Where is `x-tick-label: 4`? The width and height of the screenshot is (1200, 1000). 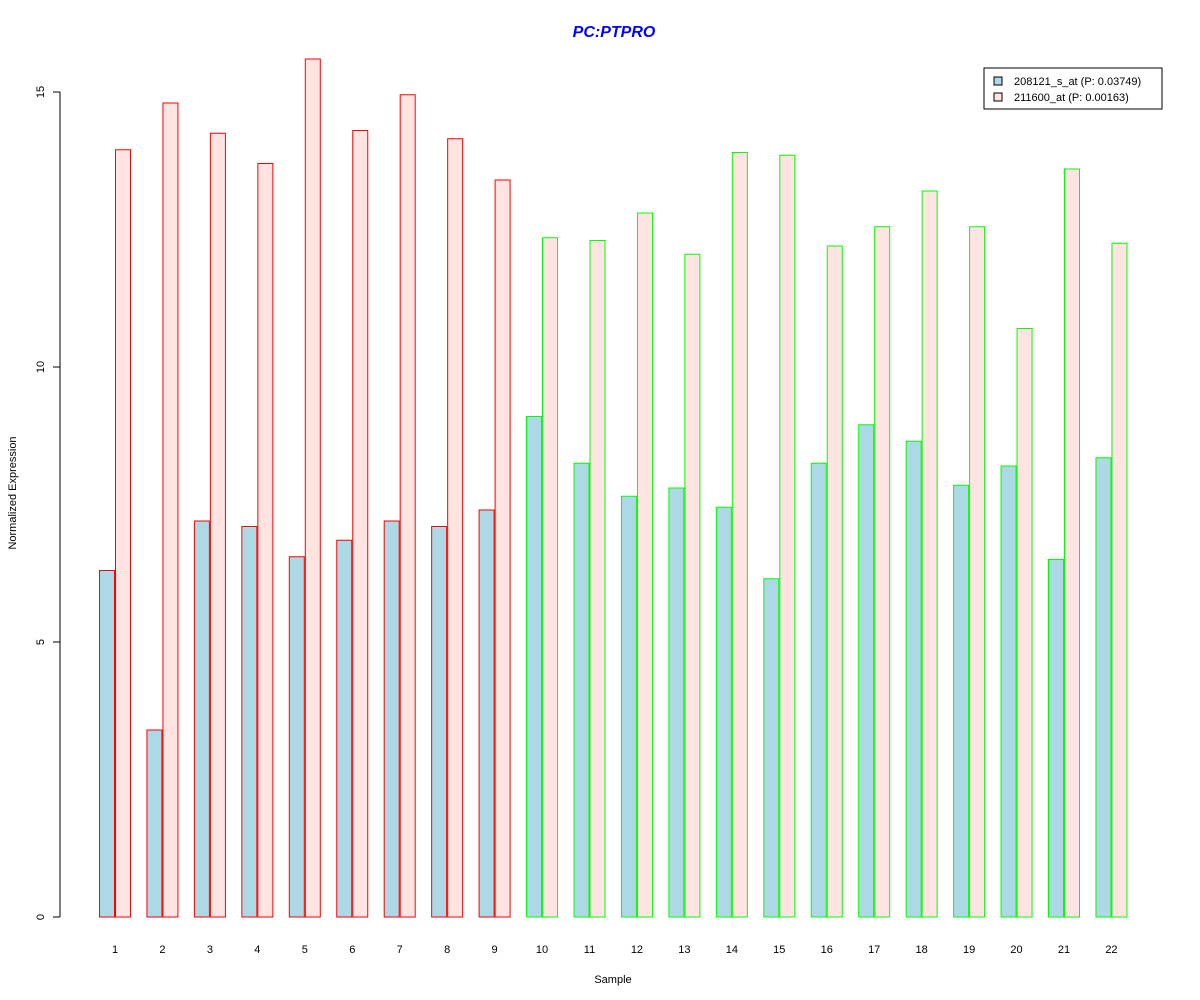 x-tick-label: 4 is located at coordinates (257, 950).